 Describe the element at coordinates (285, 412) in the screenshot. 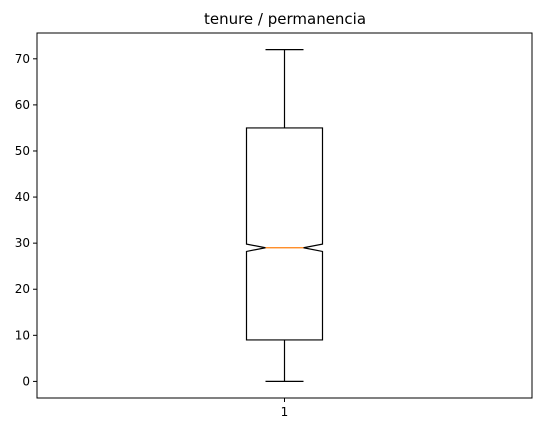

I see `x-tick-label: 1` at that location.